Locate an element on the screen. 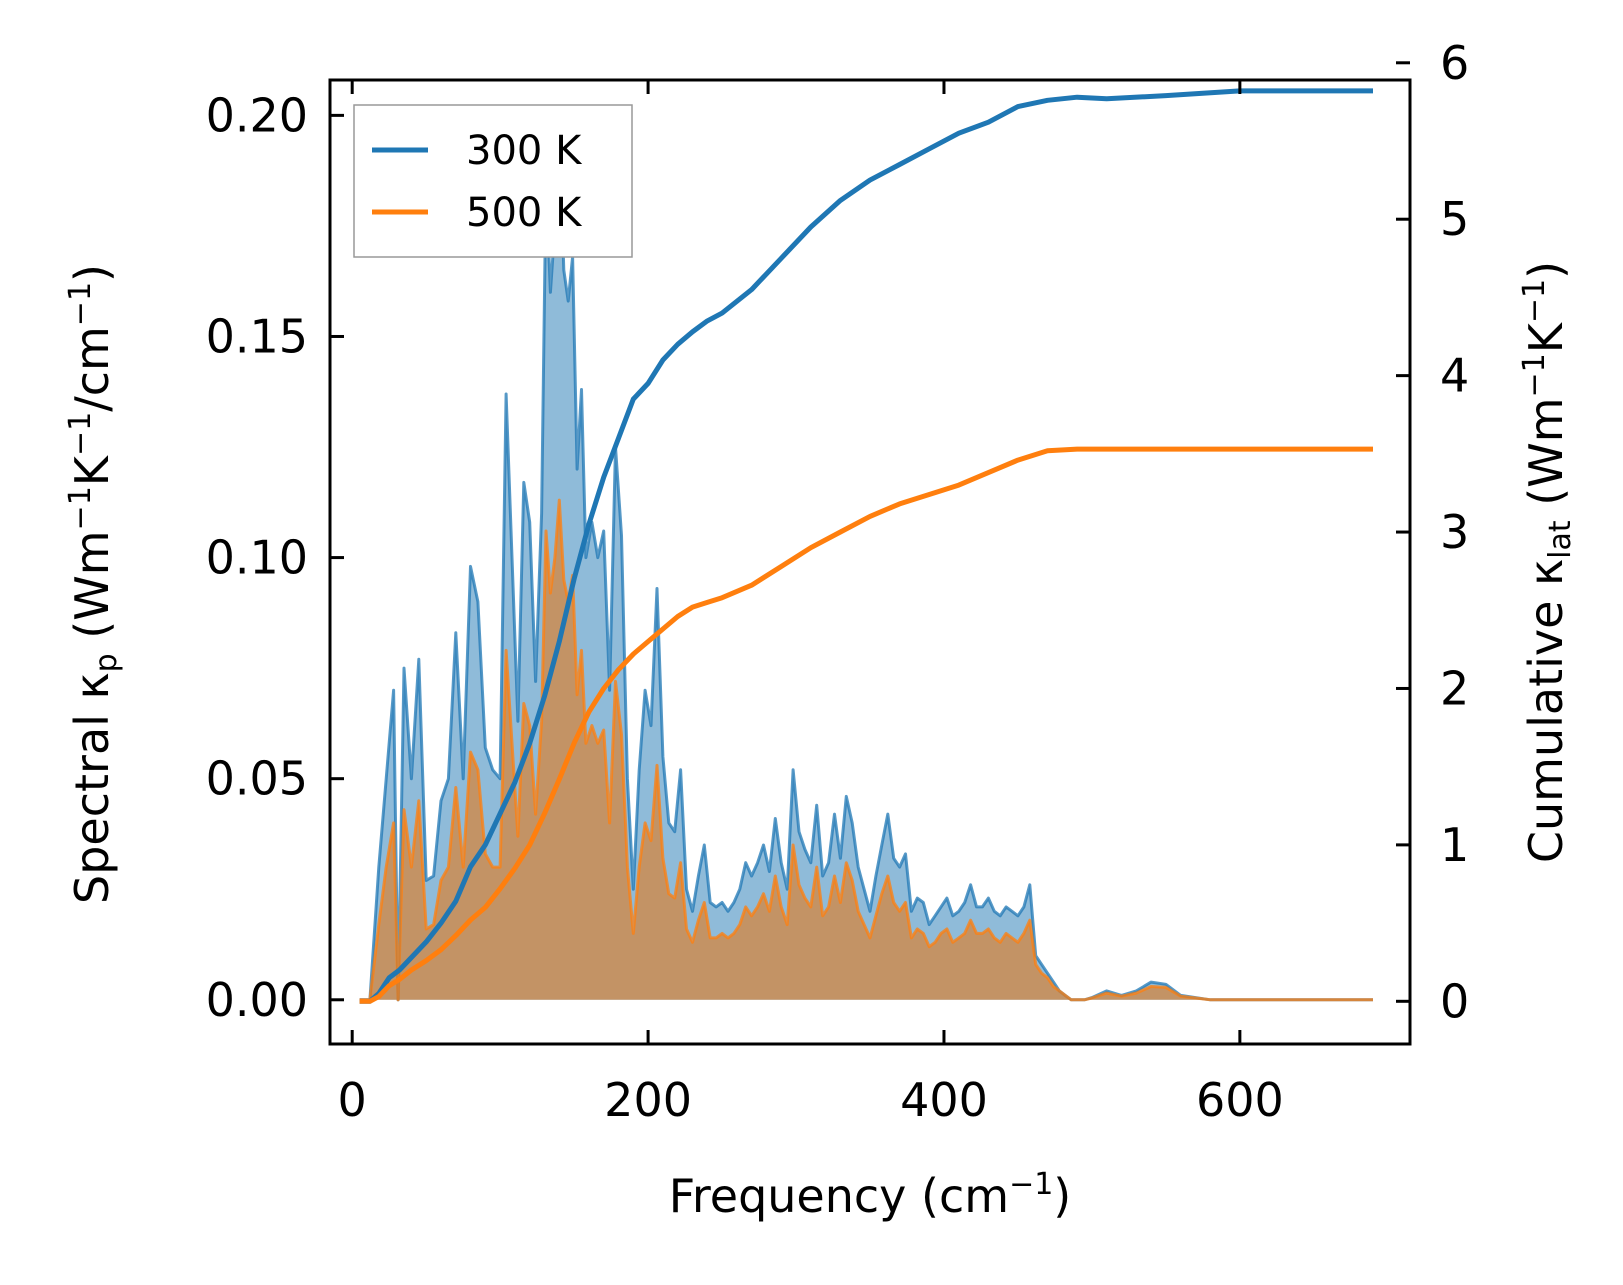  x-tick-label: 0 is located at coordinates (352, 1100).